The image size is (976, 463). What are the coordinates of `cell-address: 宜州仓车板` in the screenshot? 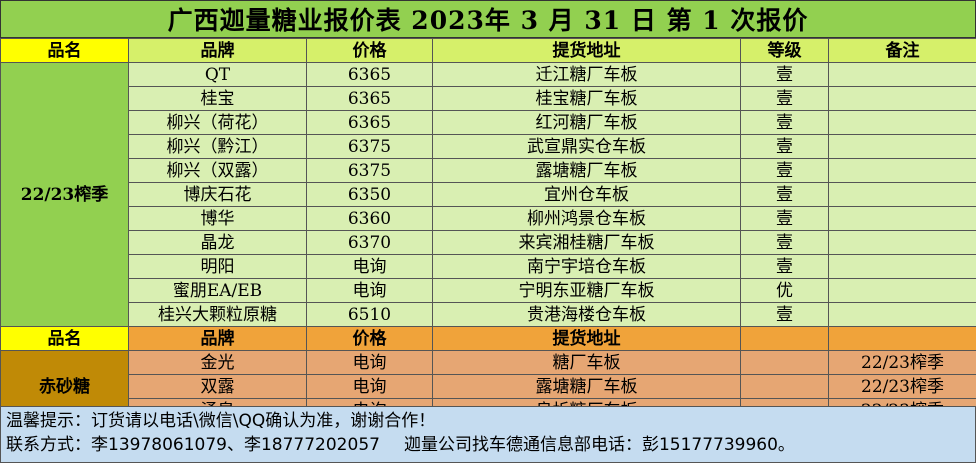 It's located at (586, 194).